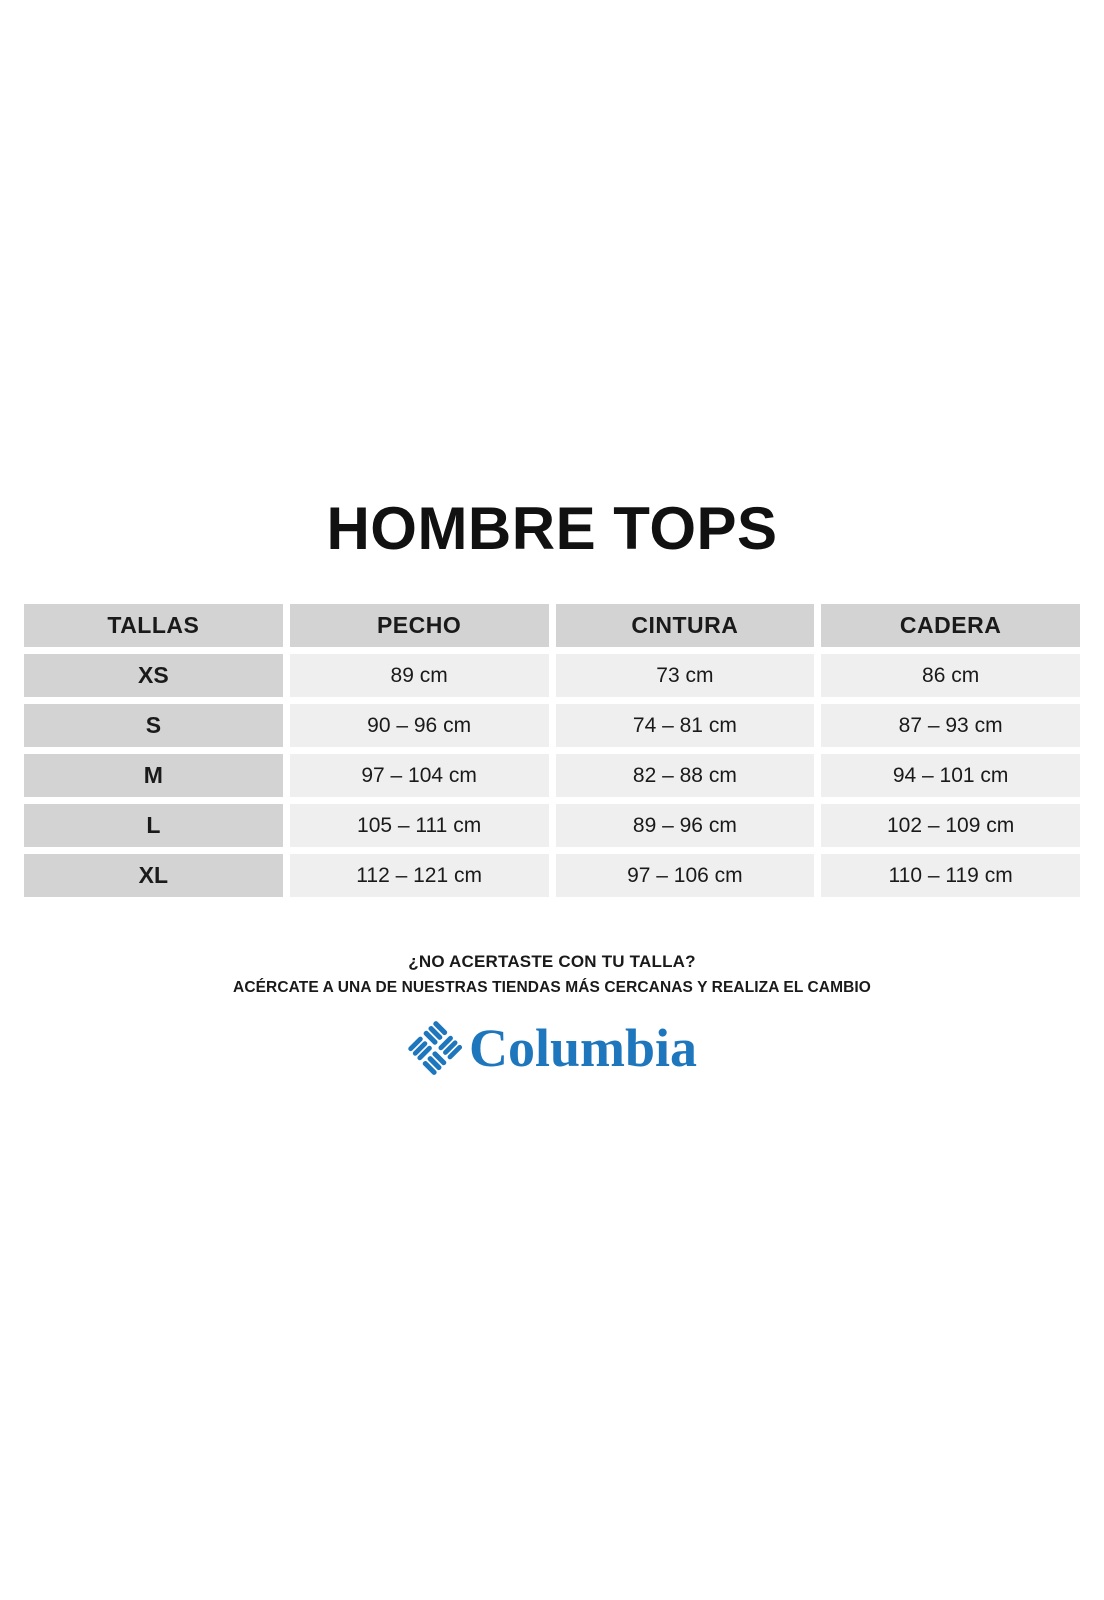 The height and width of the screenshot is (1600, 1104). What do you see at coordinates (685, 725) in the screenshot?
I see `cintura-value-s: 74 – 81 cm` at bounding box center [685, 725].